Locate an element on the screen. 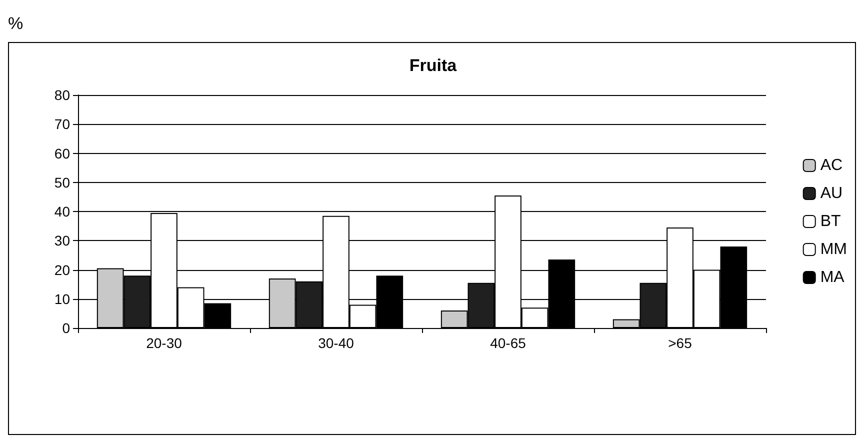 This screenshot has width=866, height=443. y-tick-label: 20 is located at coordinates (62, 270).